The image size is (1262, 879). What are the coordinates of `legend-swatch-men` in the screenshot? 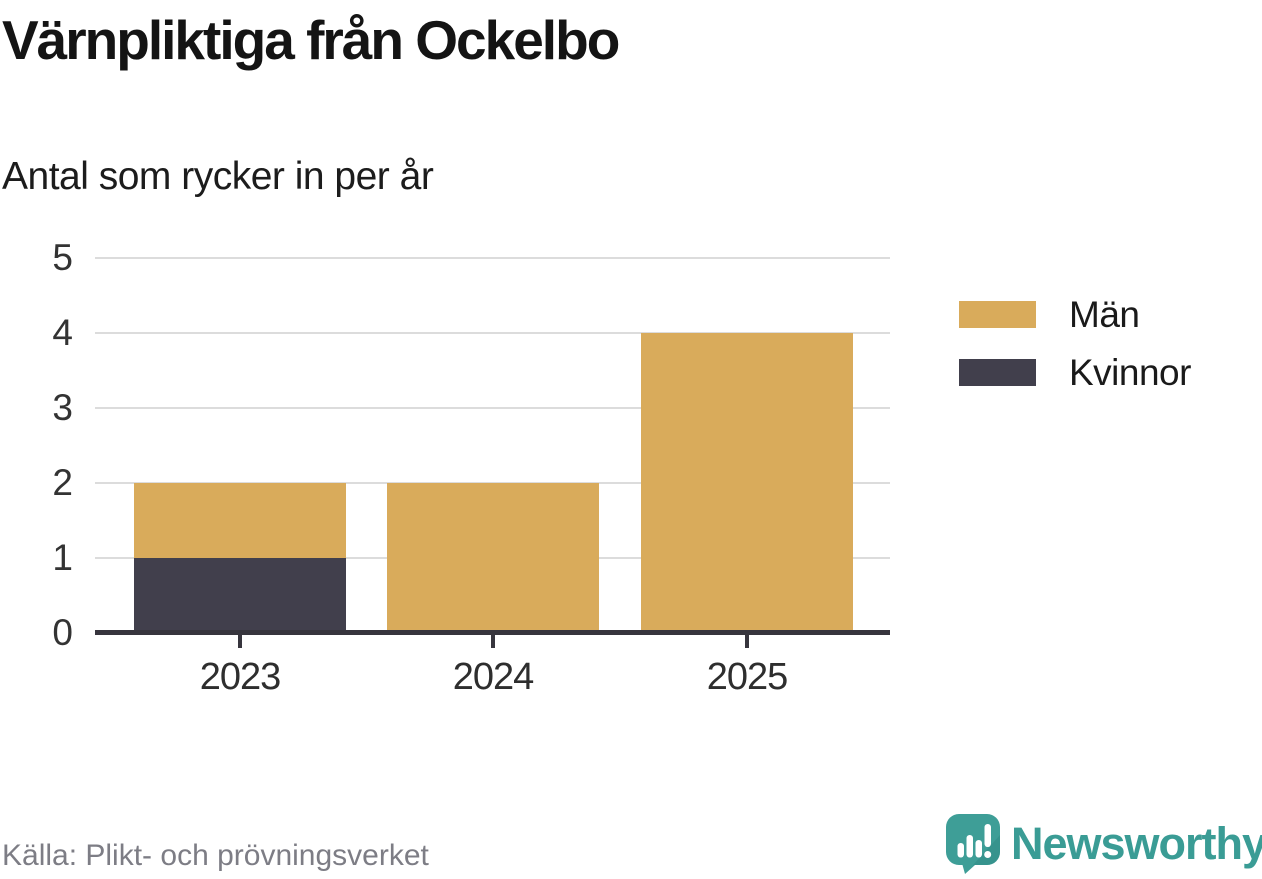 It's located at (997, 314).